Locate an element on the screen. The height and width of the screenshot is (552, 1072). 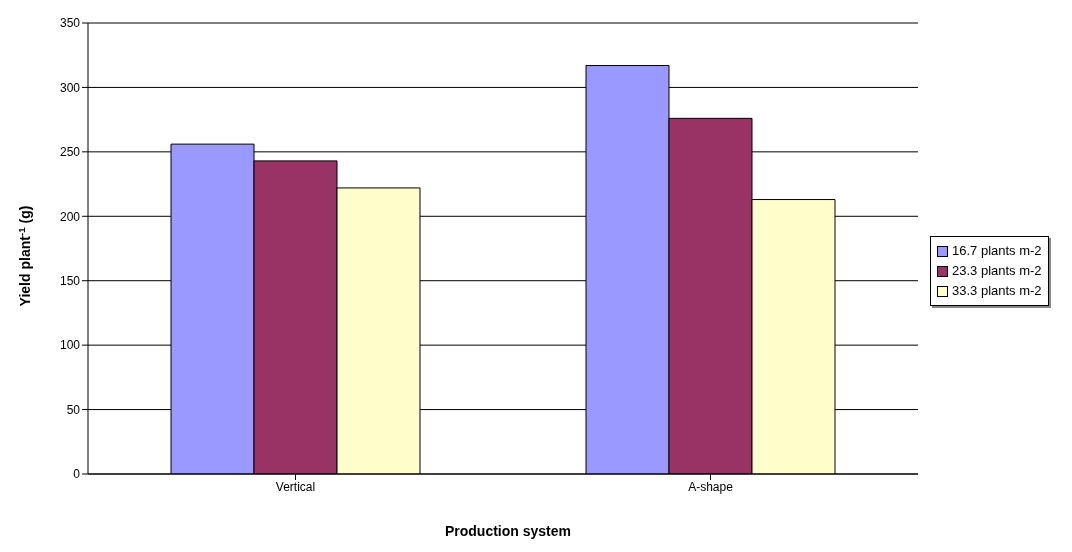
y-tick-label: 300 is located at coordinates (70, 87).